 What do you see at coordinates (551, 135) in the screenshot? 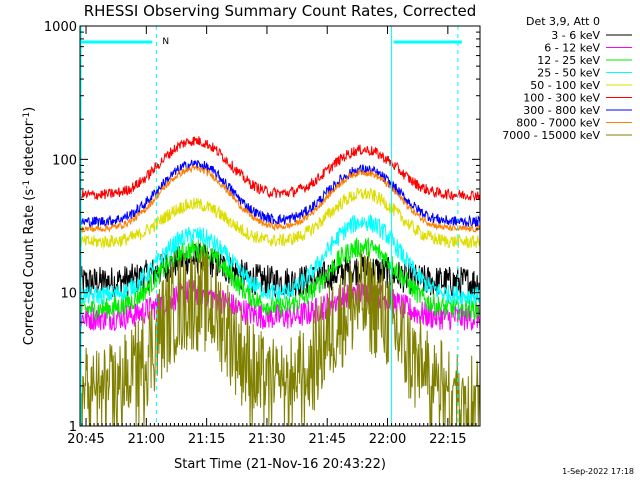
I see `legend-label: 7000 - 15000 keV` at bounding box center [551, 135].